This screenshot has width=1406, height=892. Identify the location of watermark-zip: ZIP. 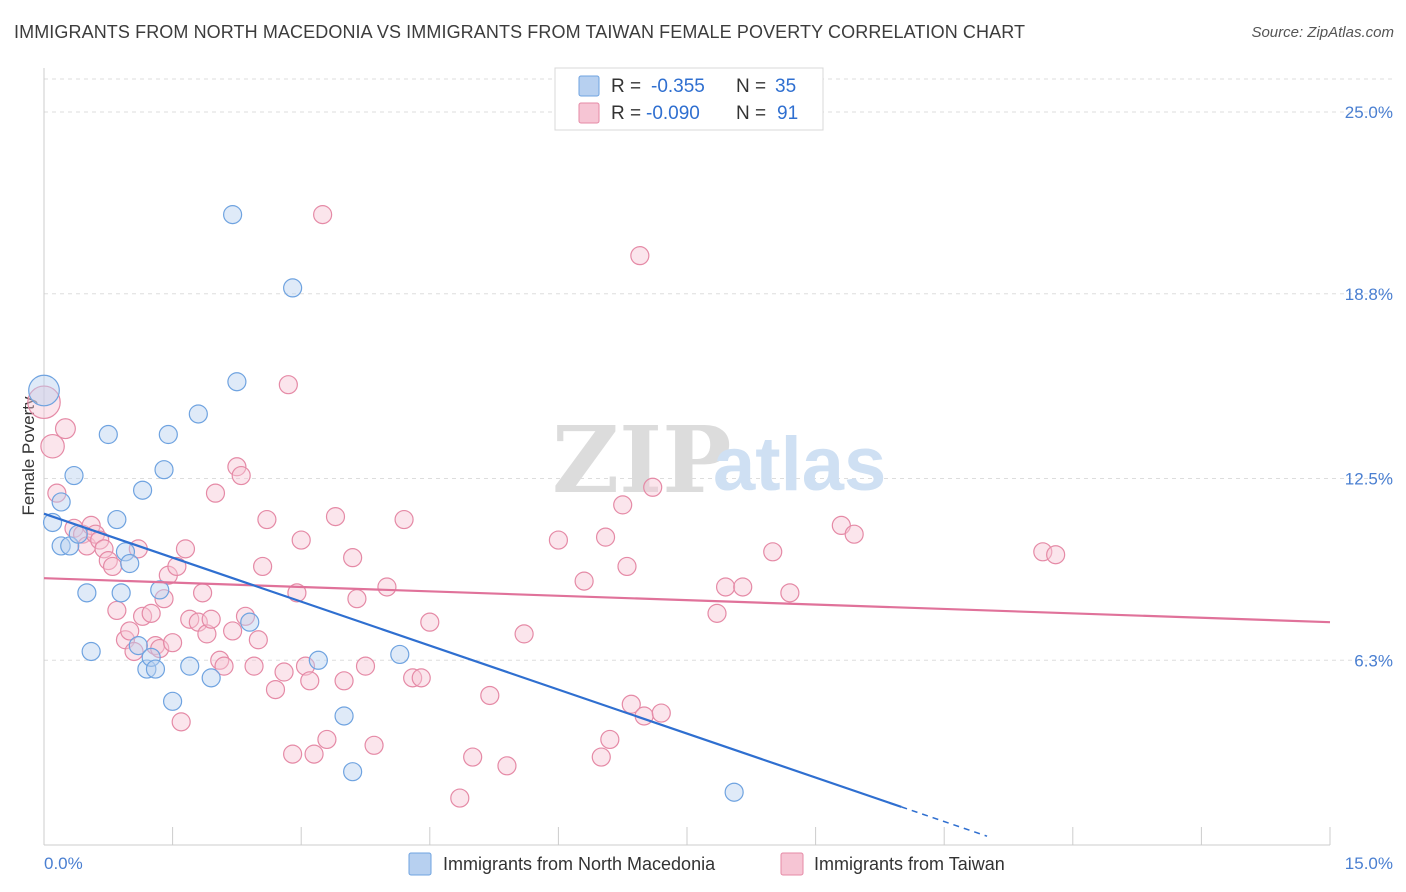
(641, 460).